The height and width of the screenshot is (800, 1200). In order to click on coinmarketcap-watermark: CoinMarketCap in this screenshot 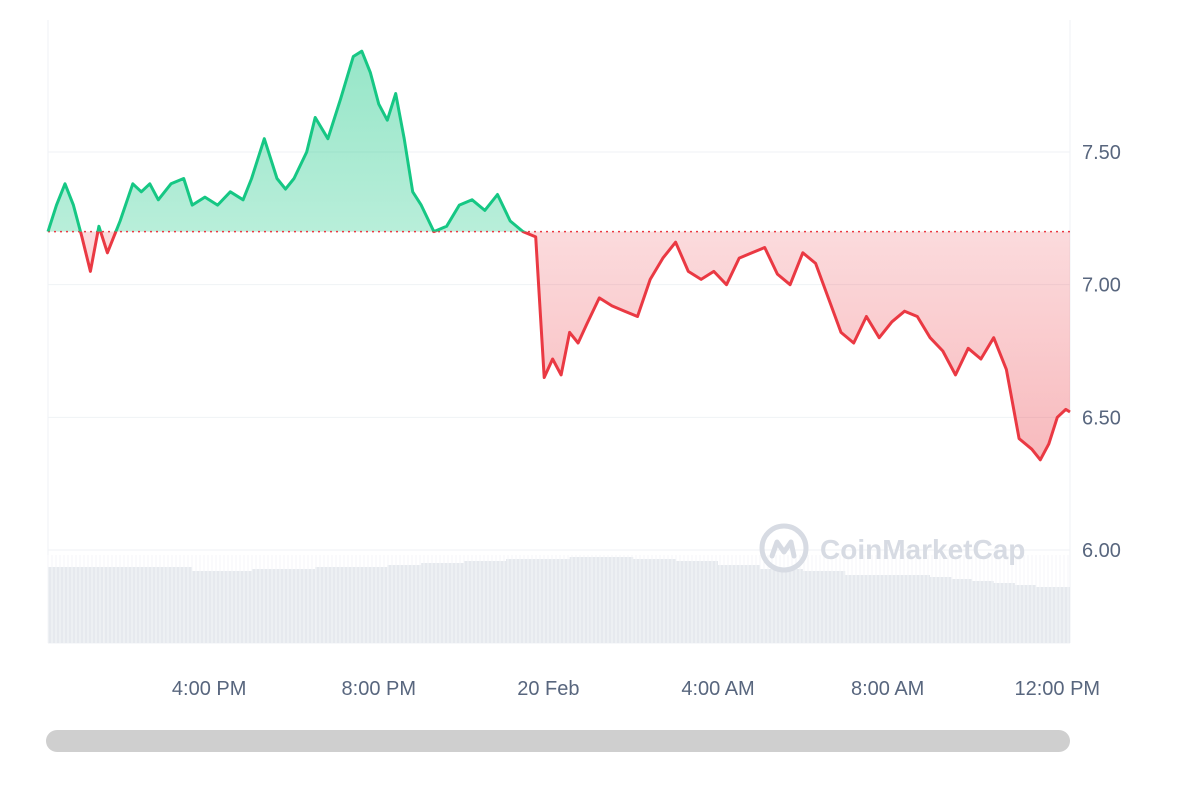, I will do `click(892, 548)`.